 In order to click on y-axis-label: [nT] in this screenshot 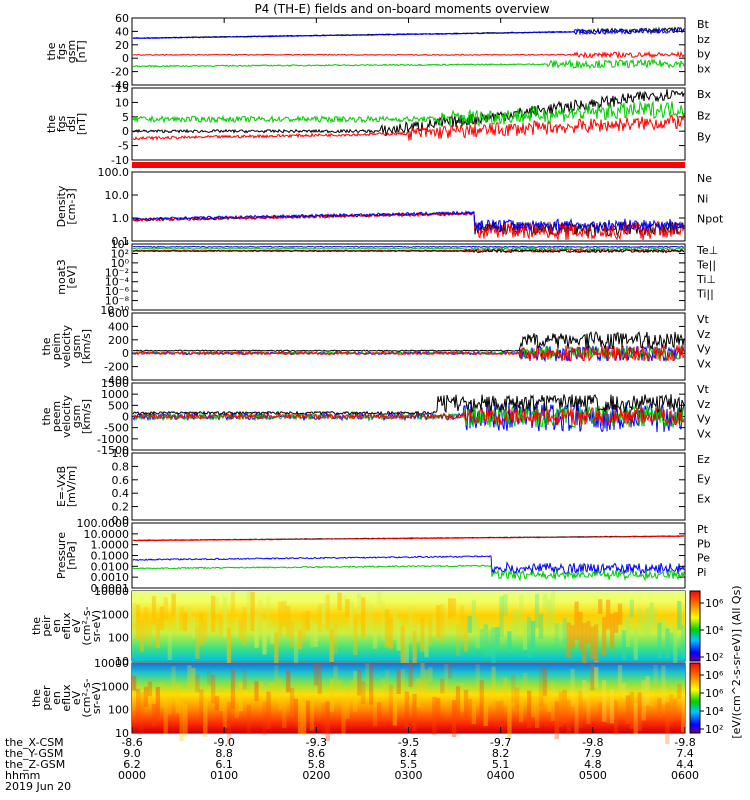, I will do `click(81, 51)`.